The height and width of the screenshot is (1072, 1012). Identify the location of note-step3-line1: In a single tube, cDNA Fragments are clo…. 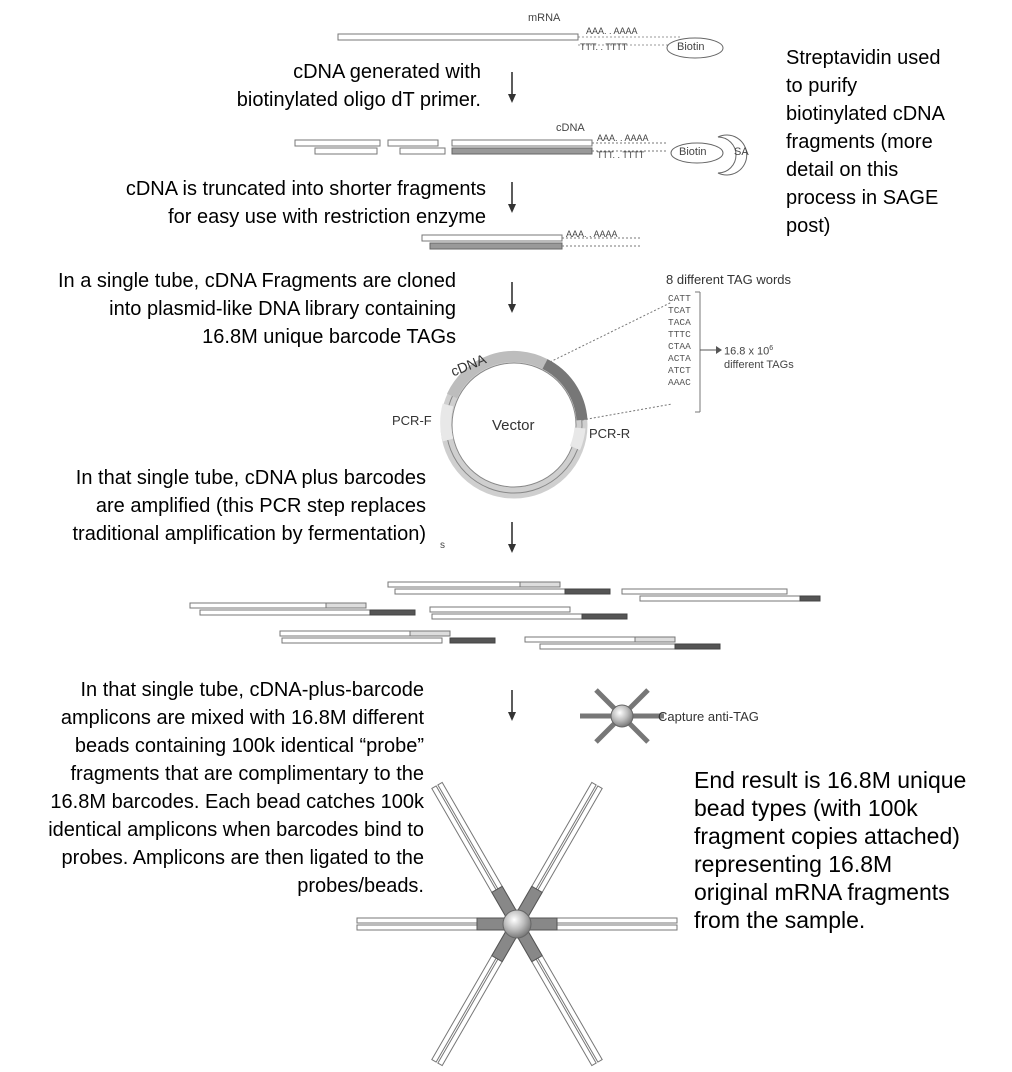
(257, 281).